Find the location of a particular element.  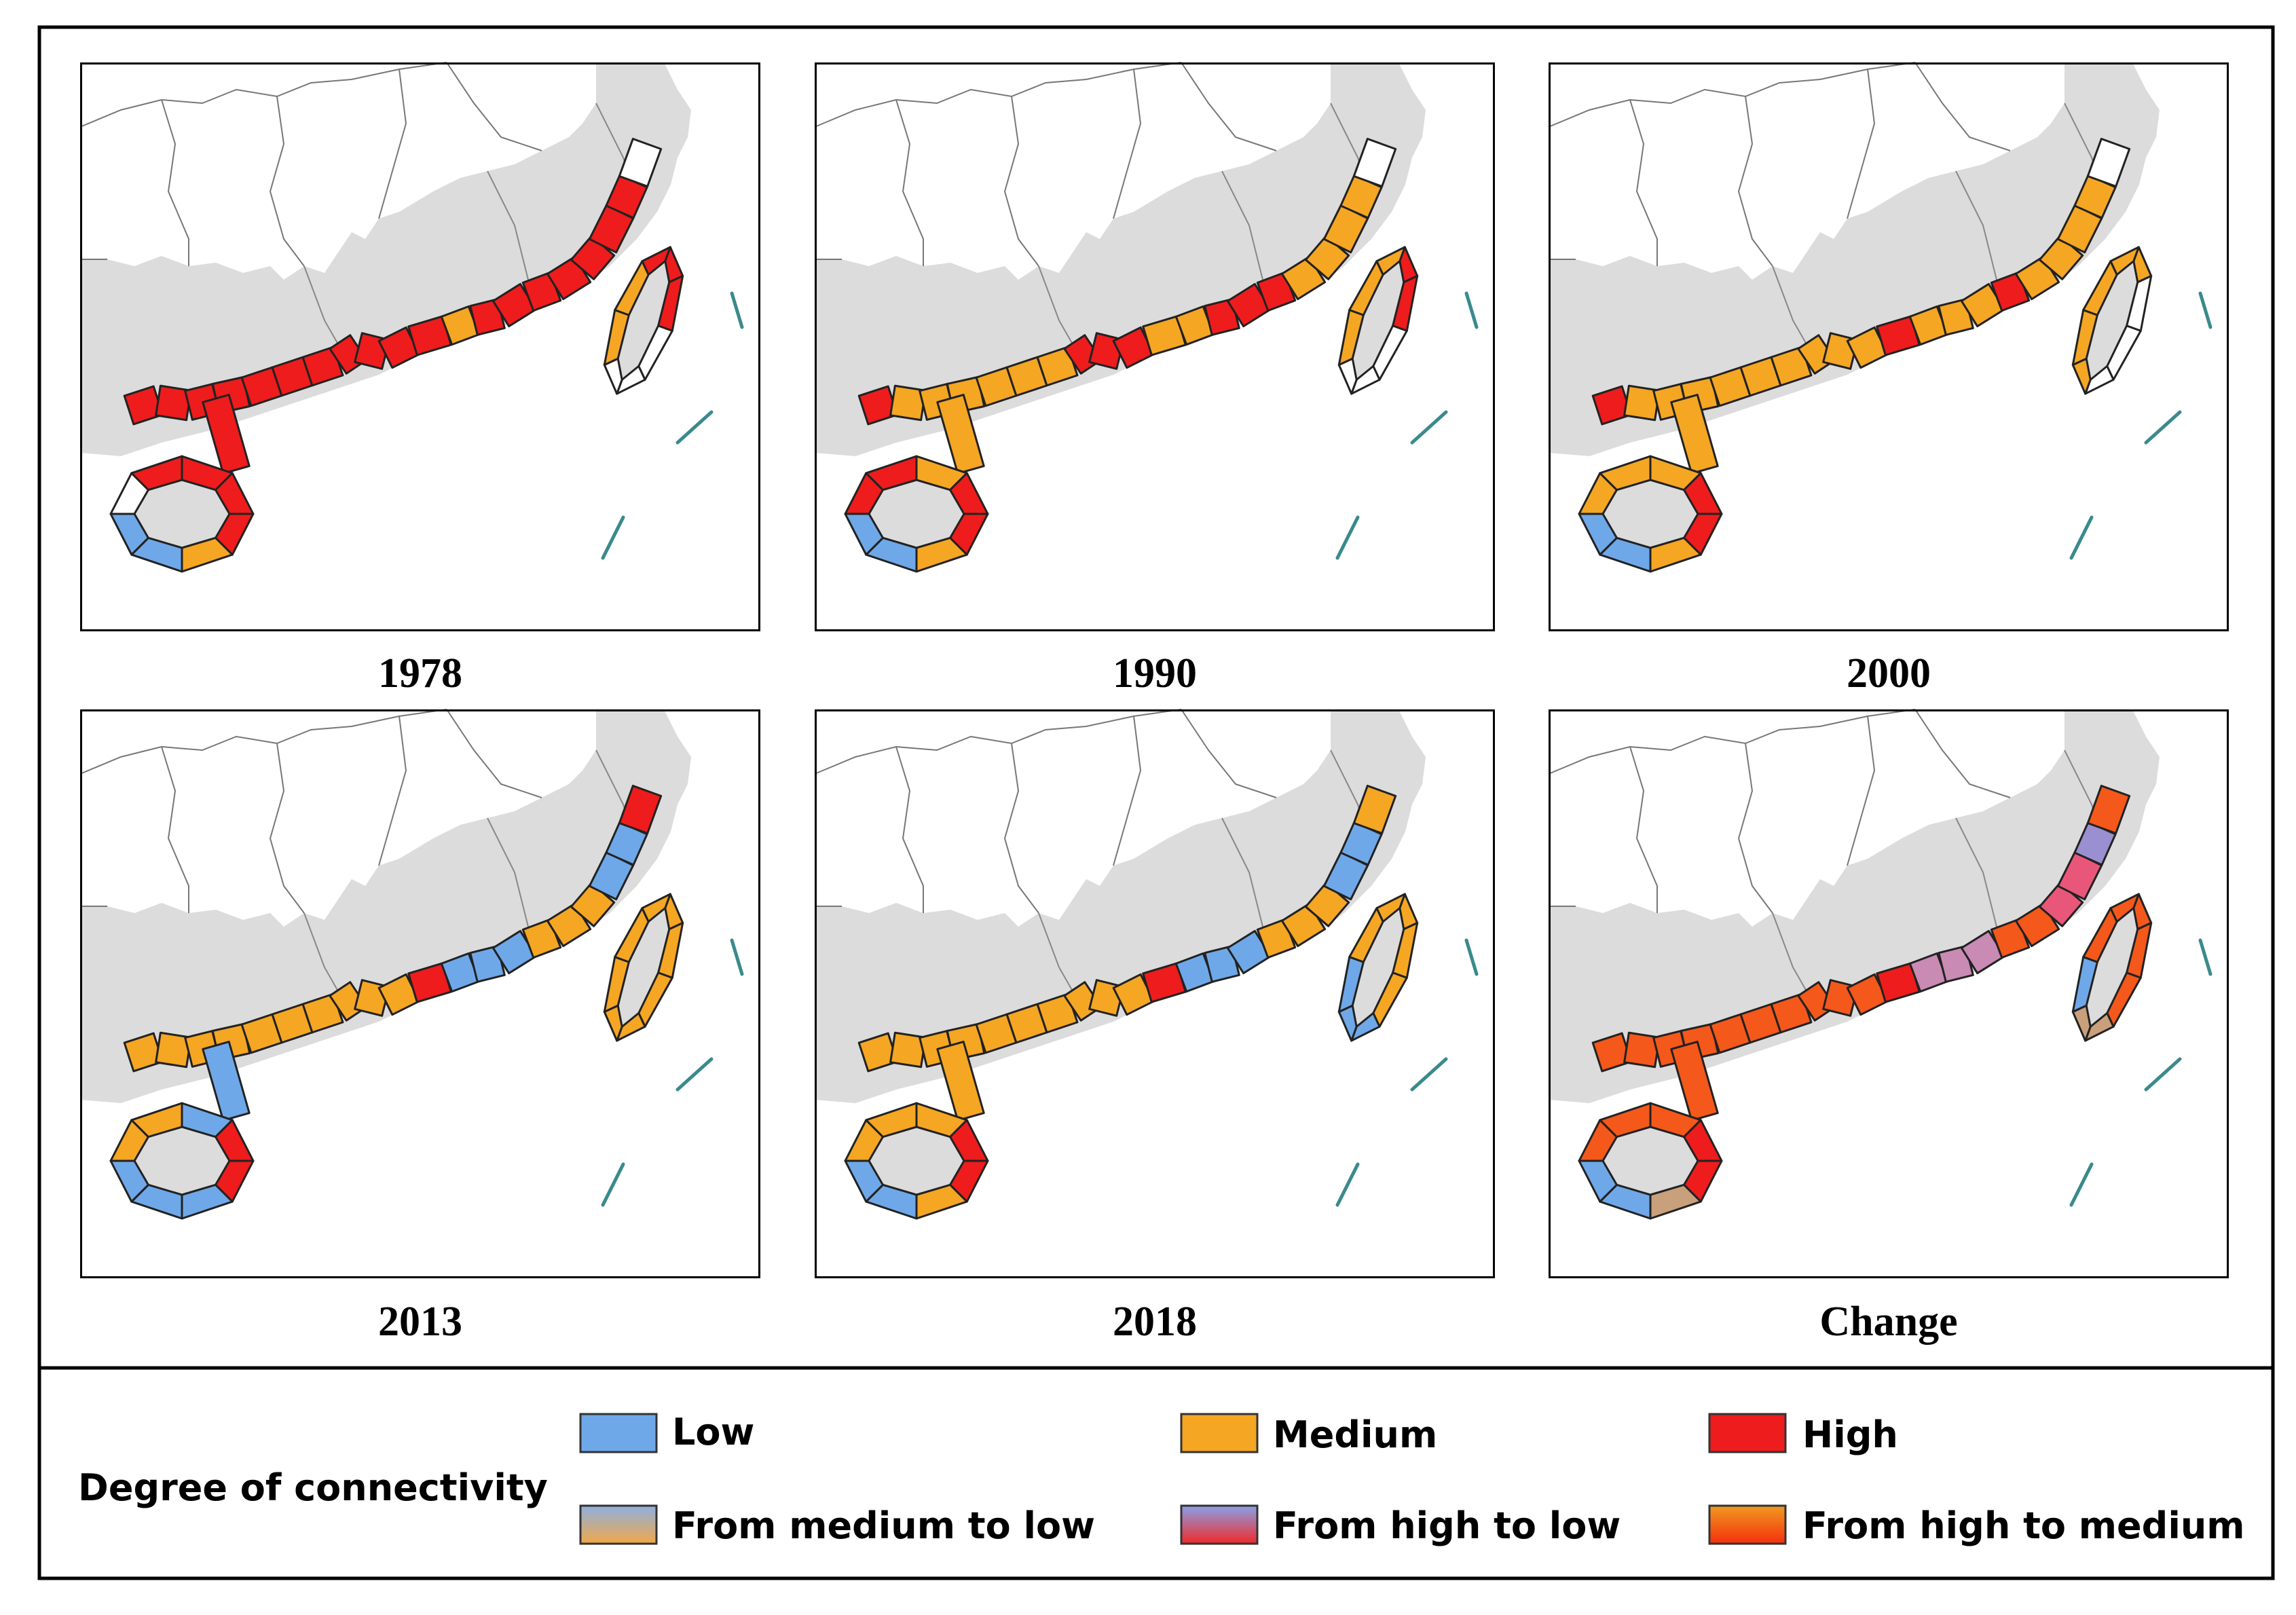

legend-label-high-to-medium: From high to medium is located at coordinates (2023, 1525).